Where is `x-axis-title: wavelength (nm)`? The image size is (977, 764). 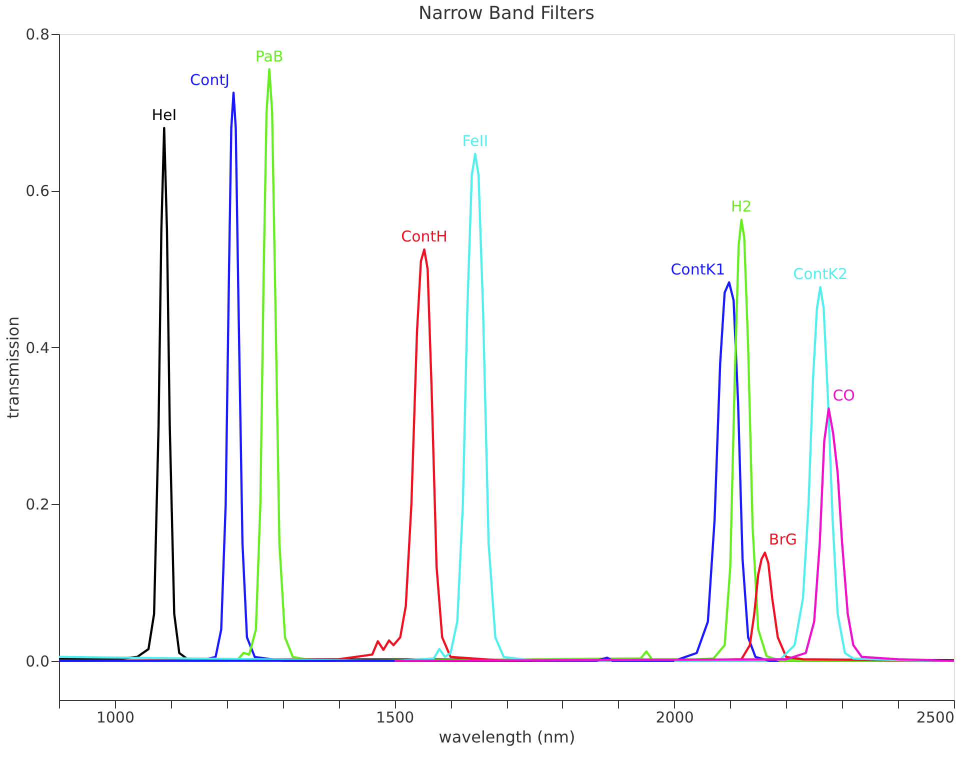 x-axis-title: wavelength (nm) is located at coordinates (507, 737).